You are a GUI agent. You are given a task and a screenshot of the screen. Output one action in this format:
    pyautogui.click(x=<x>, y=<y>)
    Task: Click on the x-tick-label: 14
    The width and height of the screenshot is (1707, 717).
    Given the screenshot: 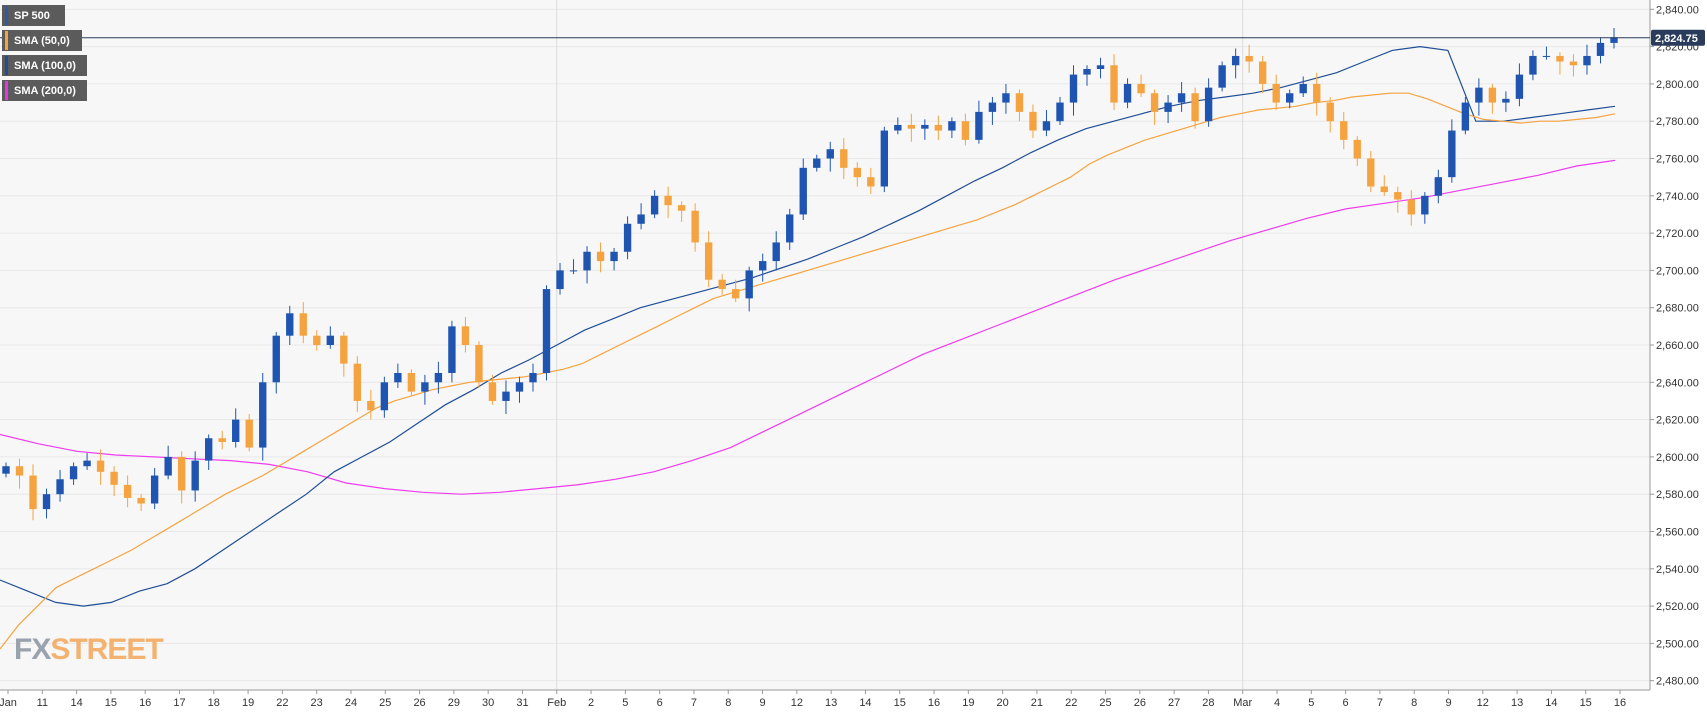 What is the action you would take?
    pyautogui.click(x=1551, y=703)
    